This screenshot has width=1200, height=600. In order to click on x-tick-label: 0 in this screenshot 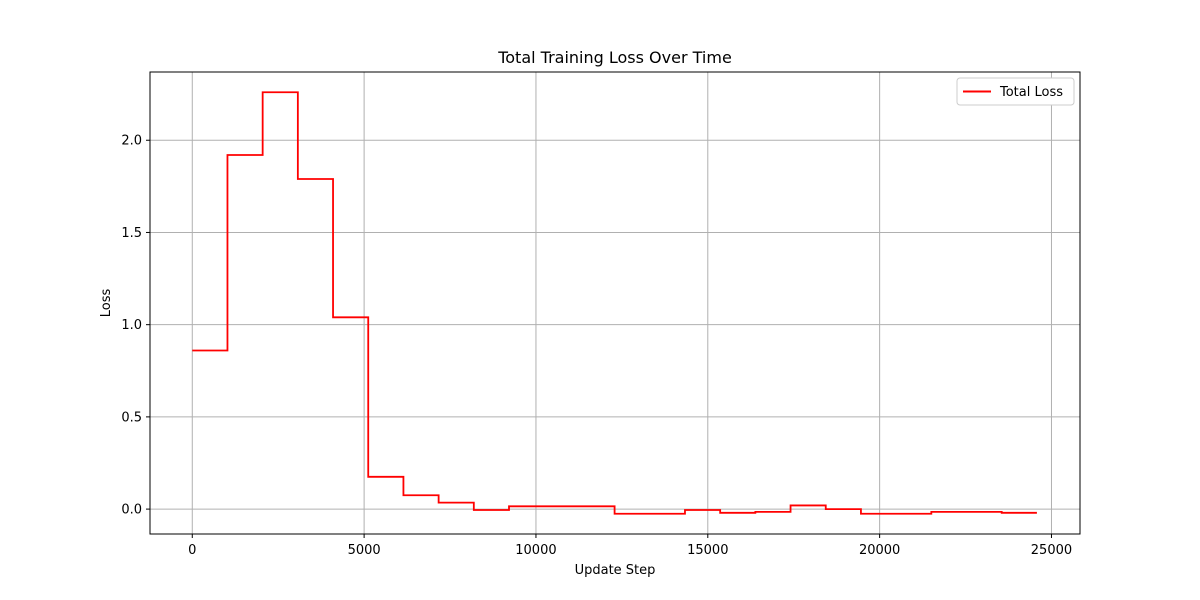, I will do `click(192, 550)`.